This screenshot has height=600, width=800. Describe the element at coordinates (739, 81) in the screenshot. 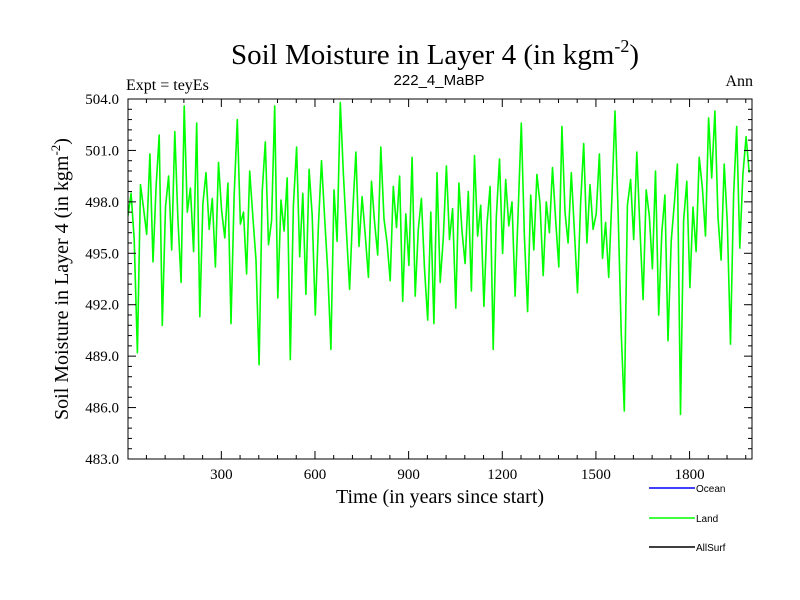

I see `season-label: Ann` at that location.